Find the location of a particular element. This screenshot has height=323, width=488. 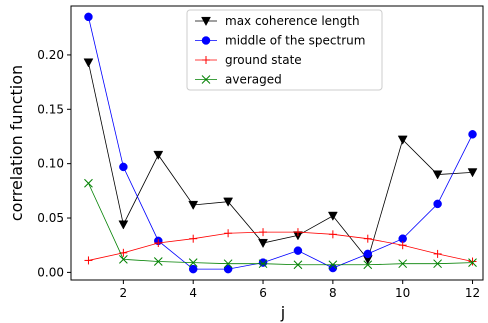

legend-item-middle-of-the-spectrum: middle of the spectrum is located at coordinates (280, 41).